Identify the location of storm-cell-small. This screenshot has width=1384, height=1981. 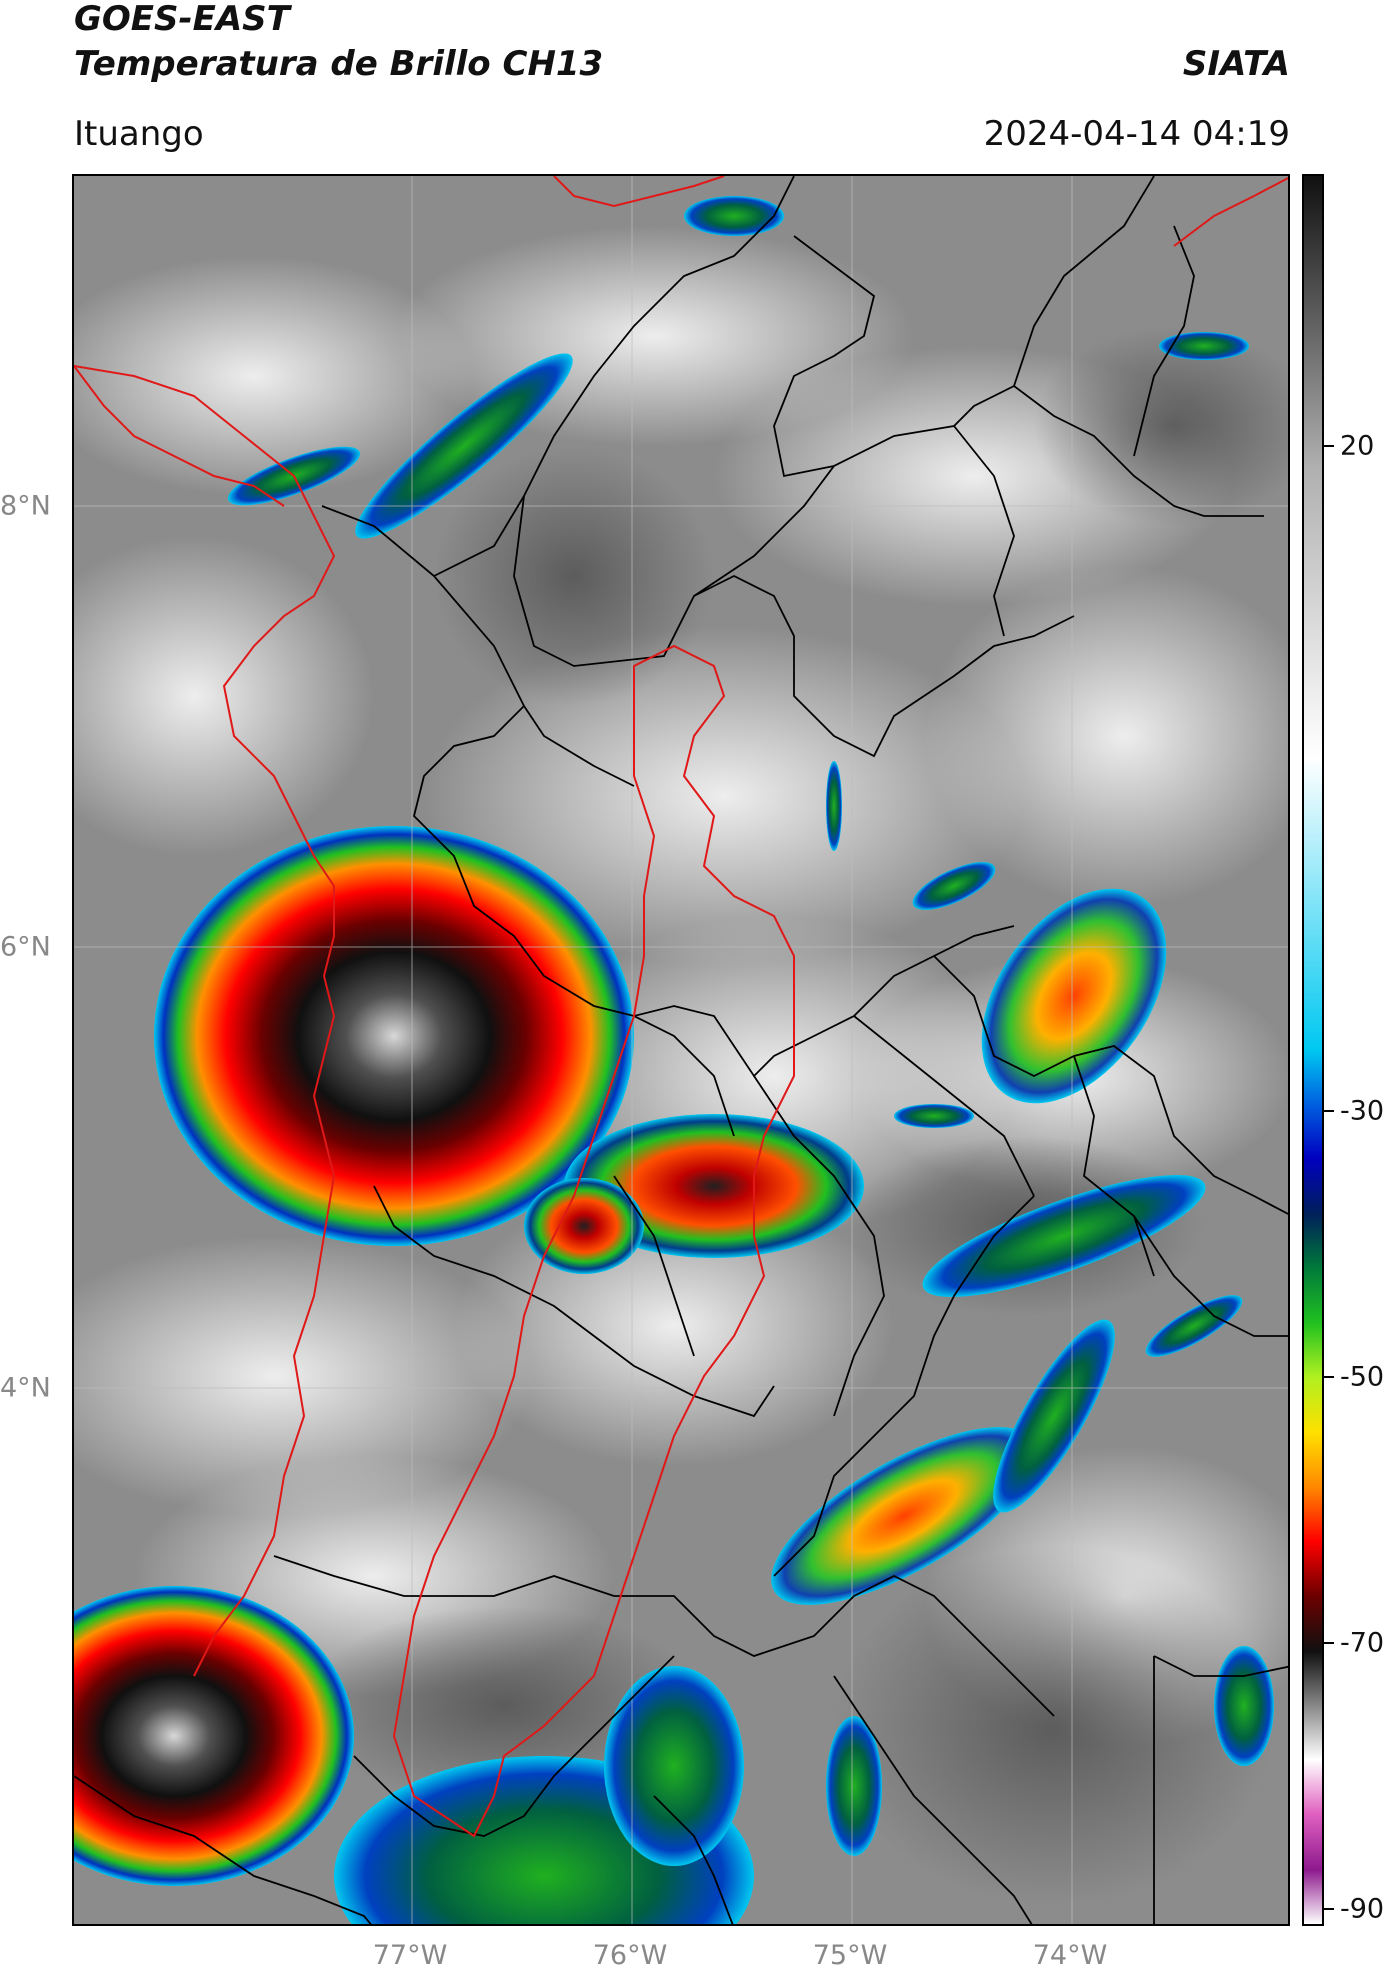
(584, 1226).